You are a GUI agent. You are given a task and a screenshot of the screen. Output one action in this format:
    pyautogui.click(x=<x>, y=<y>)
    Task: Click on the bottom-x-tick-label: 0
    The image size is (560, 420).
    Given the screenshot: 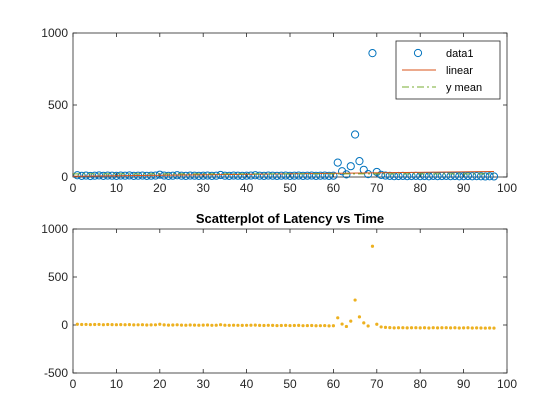 What is the action you would take?
    pyautogui.click(x=73, y=384)
    